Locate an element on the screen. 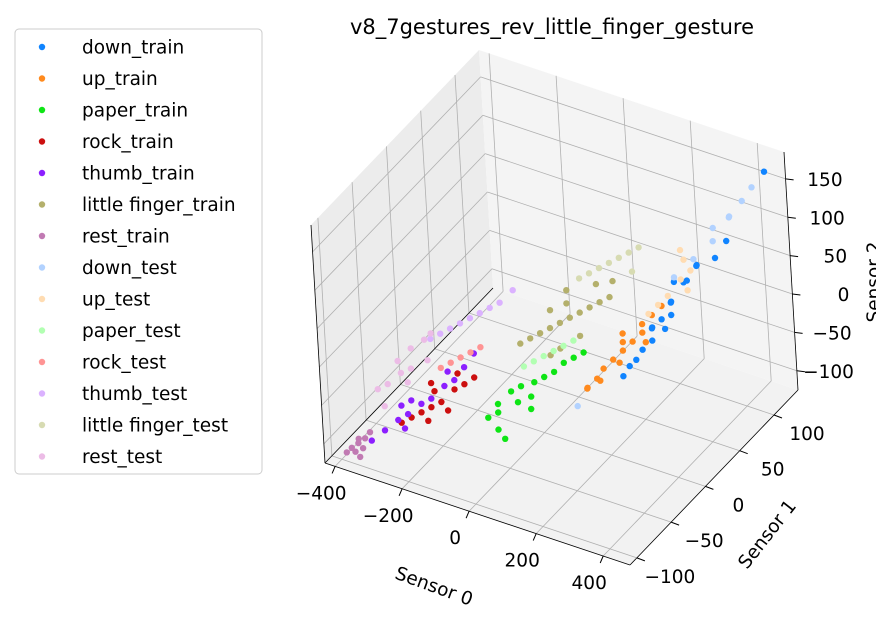 The image size is (876, 625). z-tick-label: 100 is located at coordinates (826, 218).